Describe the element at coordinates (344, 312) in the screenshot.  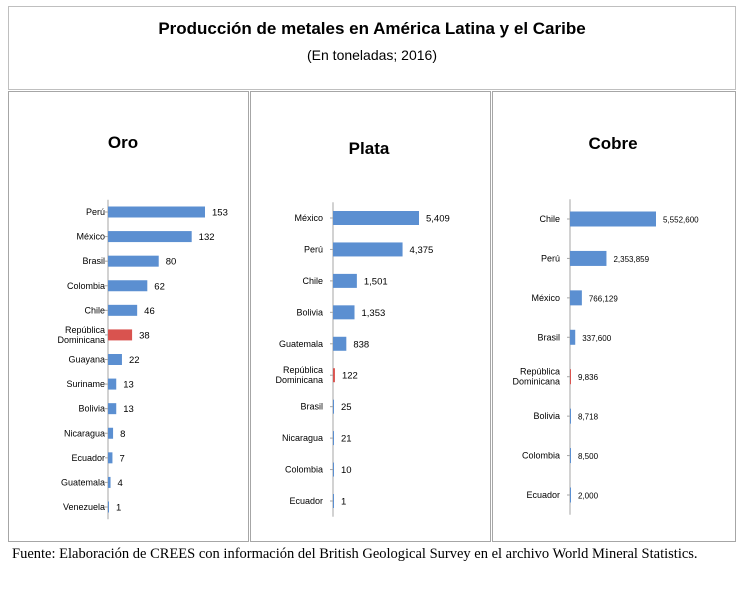
I see `bar-plata-bolivia` at that location.